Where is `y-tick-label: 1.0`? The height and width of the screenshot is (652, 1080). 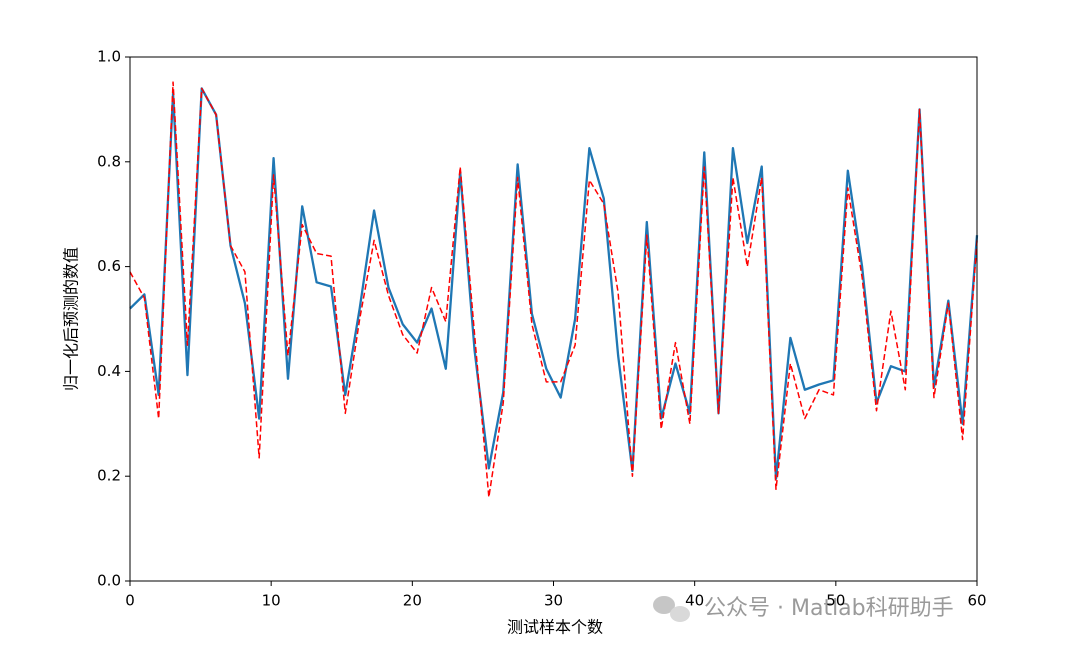 y-tick-label: 1.0 is located at coordinates (109, 57).